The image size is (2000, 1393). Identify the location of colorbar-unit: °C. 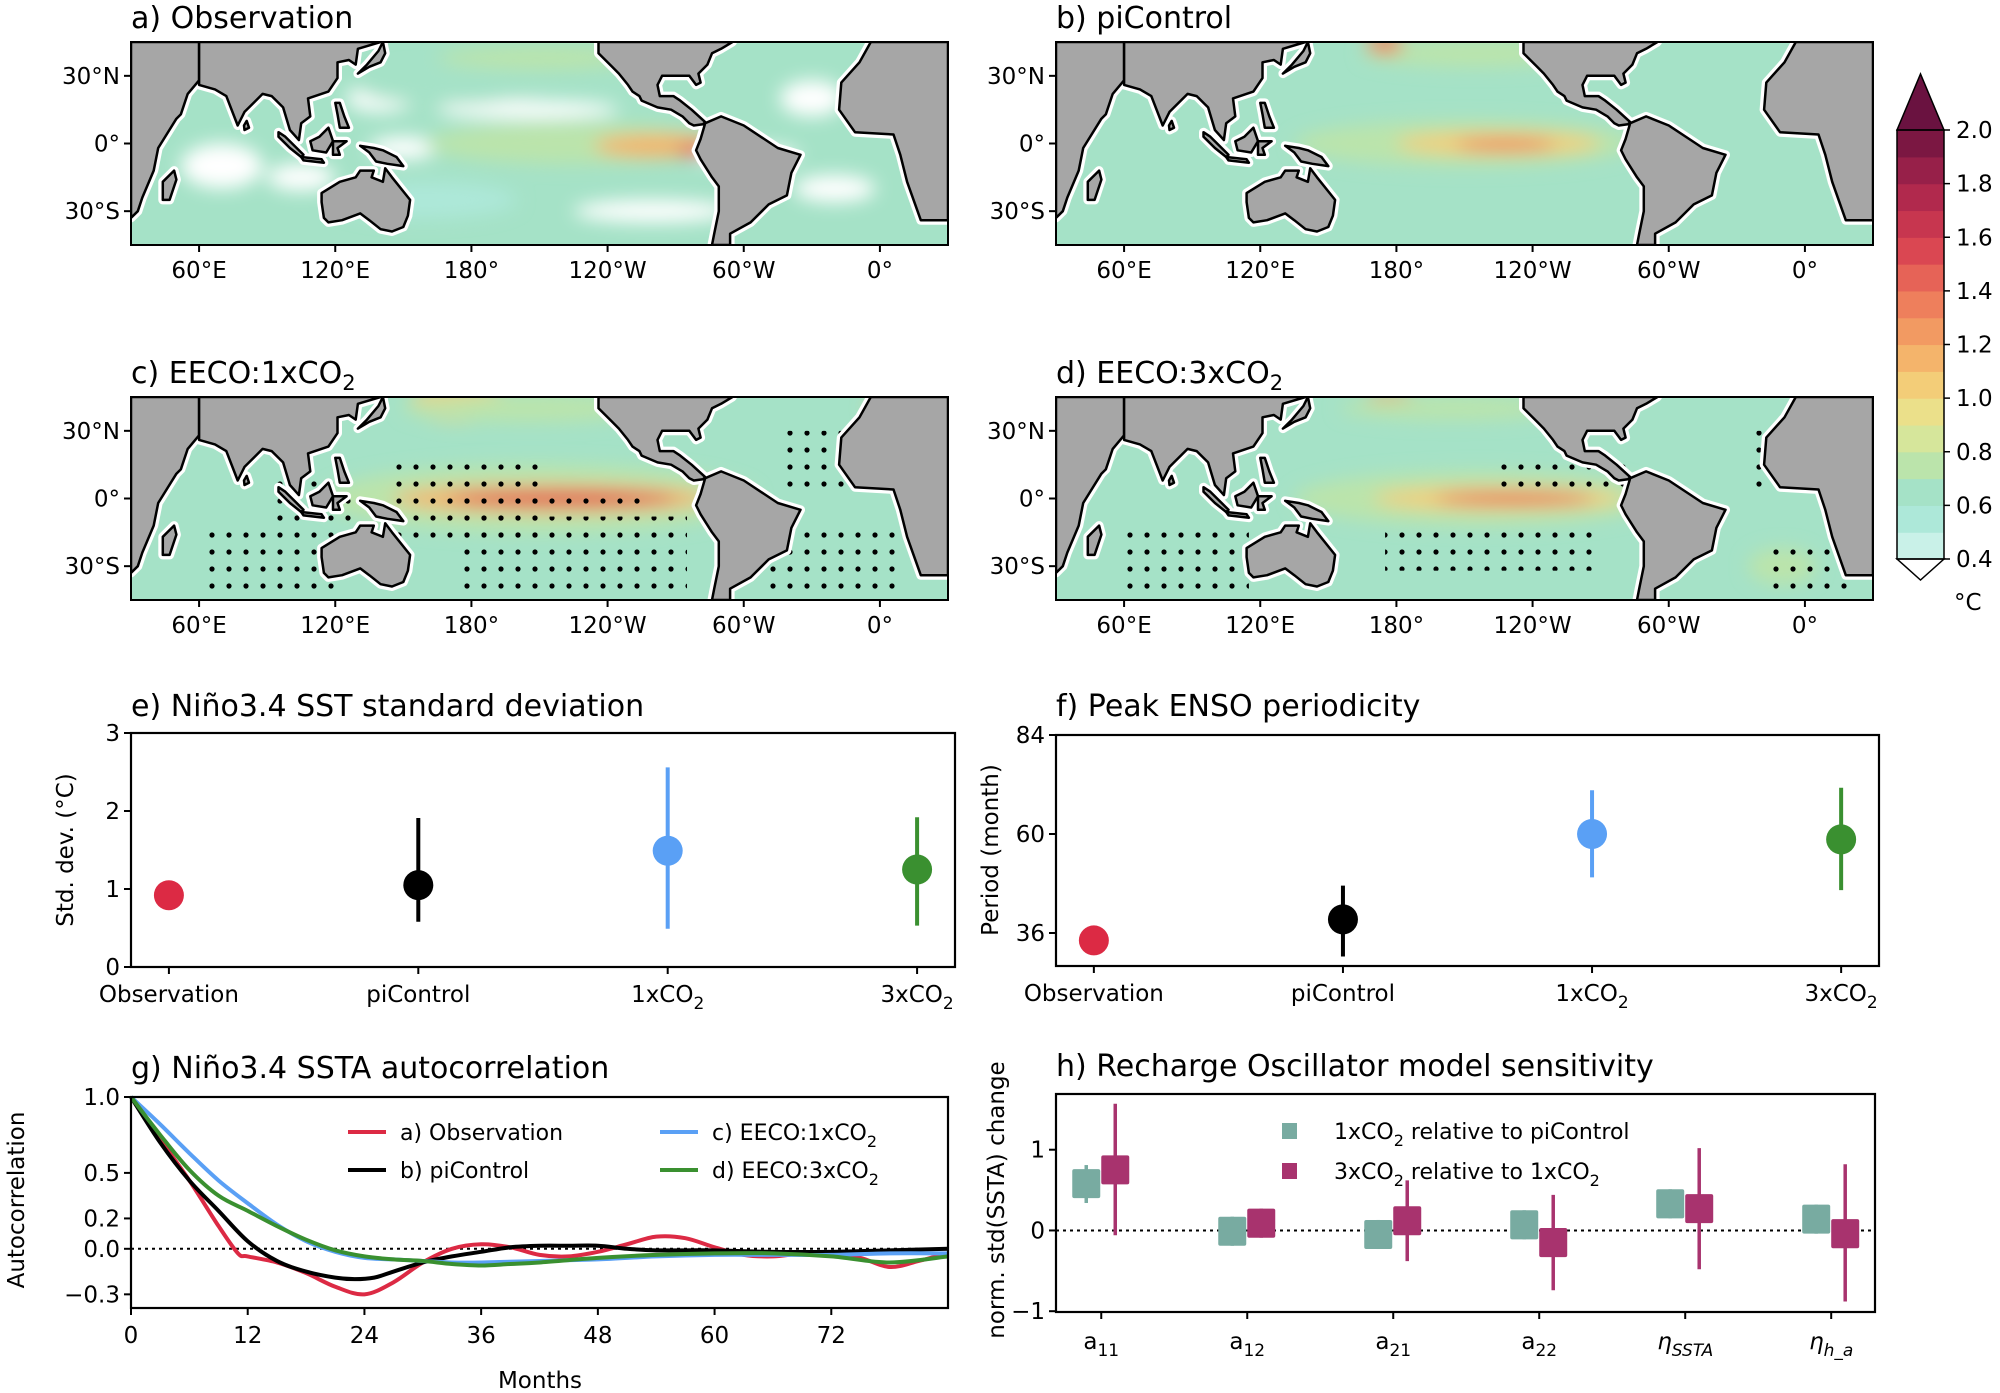
(1968, 603).